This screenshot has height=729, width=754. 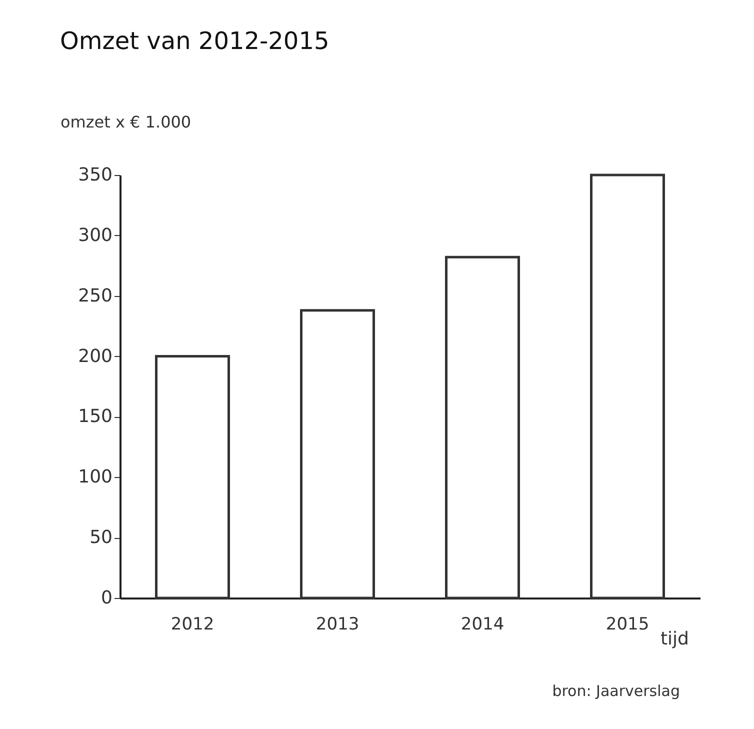 What do you see at coordinates (338, 624) in the screenshot?
I see `x-tick-label: 2013` at bounding box center [338, 624].